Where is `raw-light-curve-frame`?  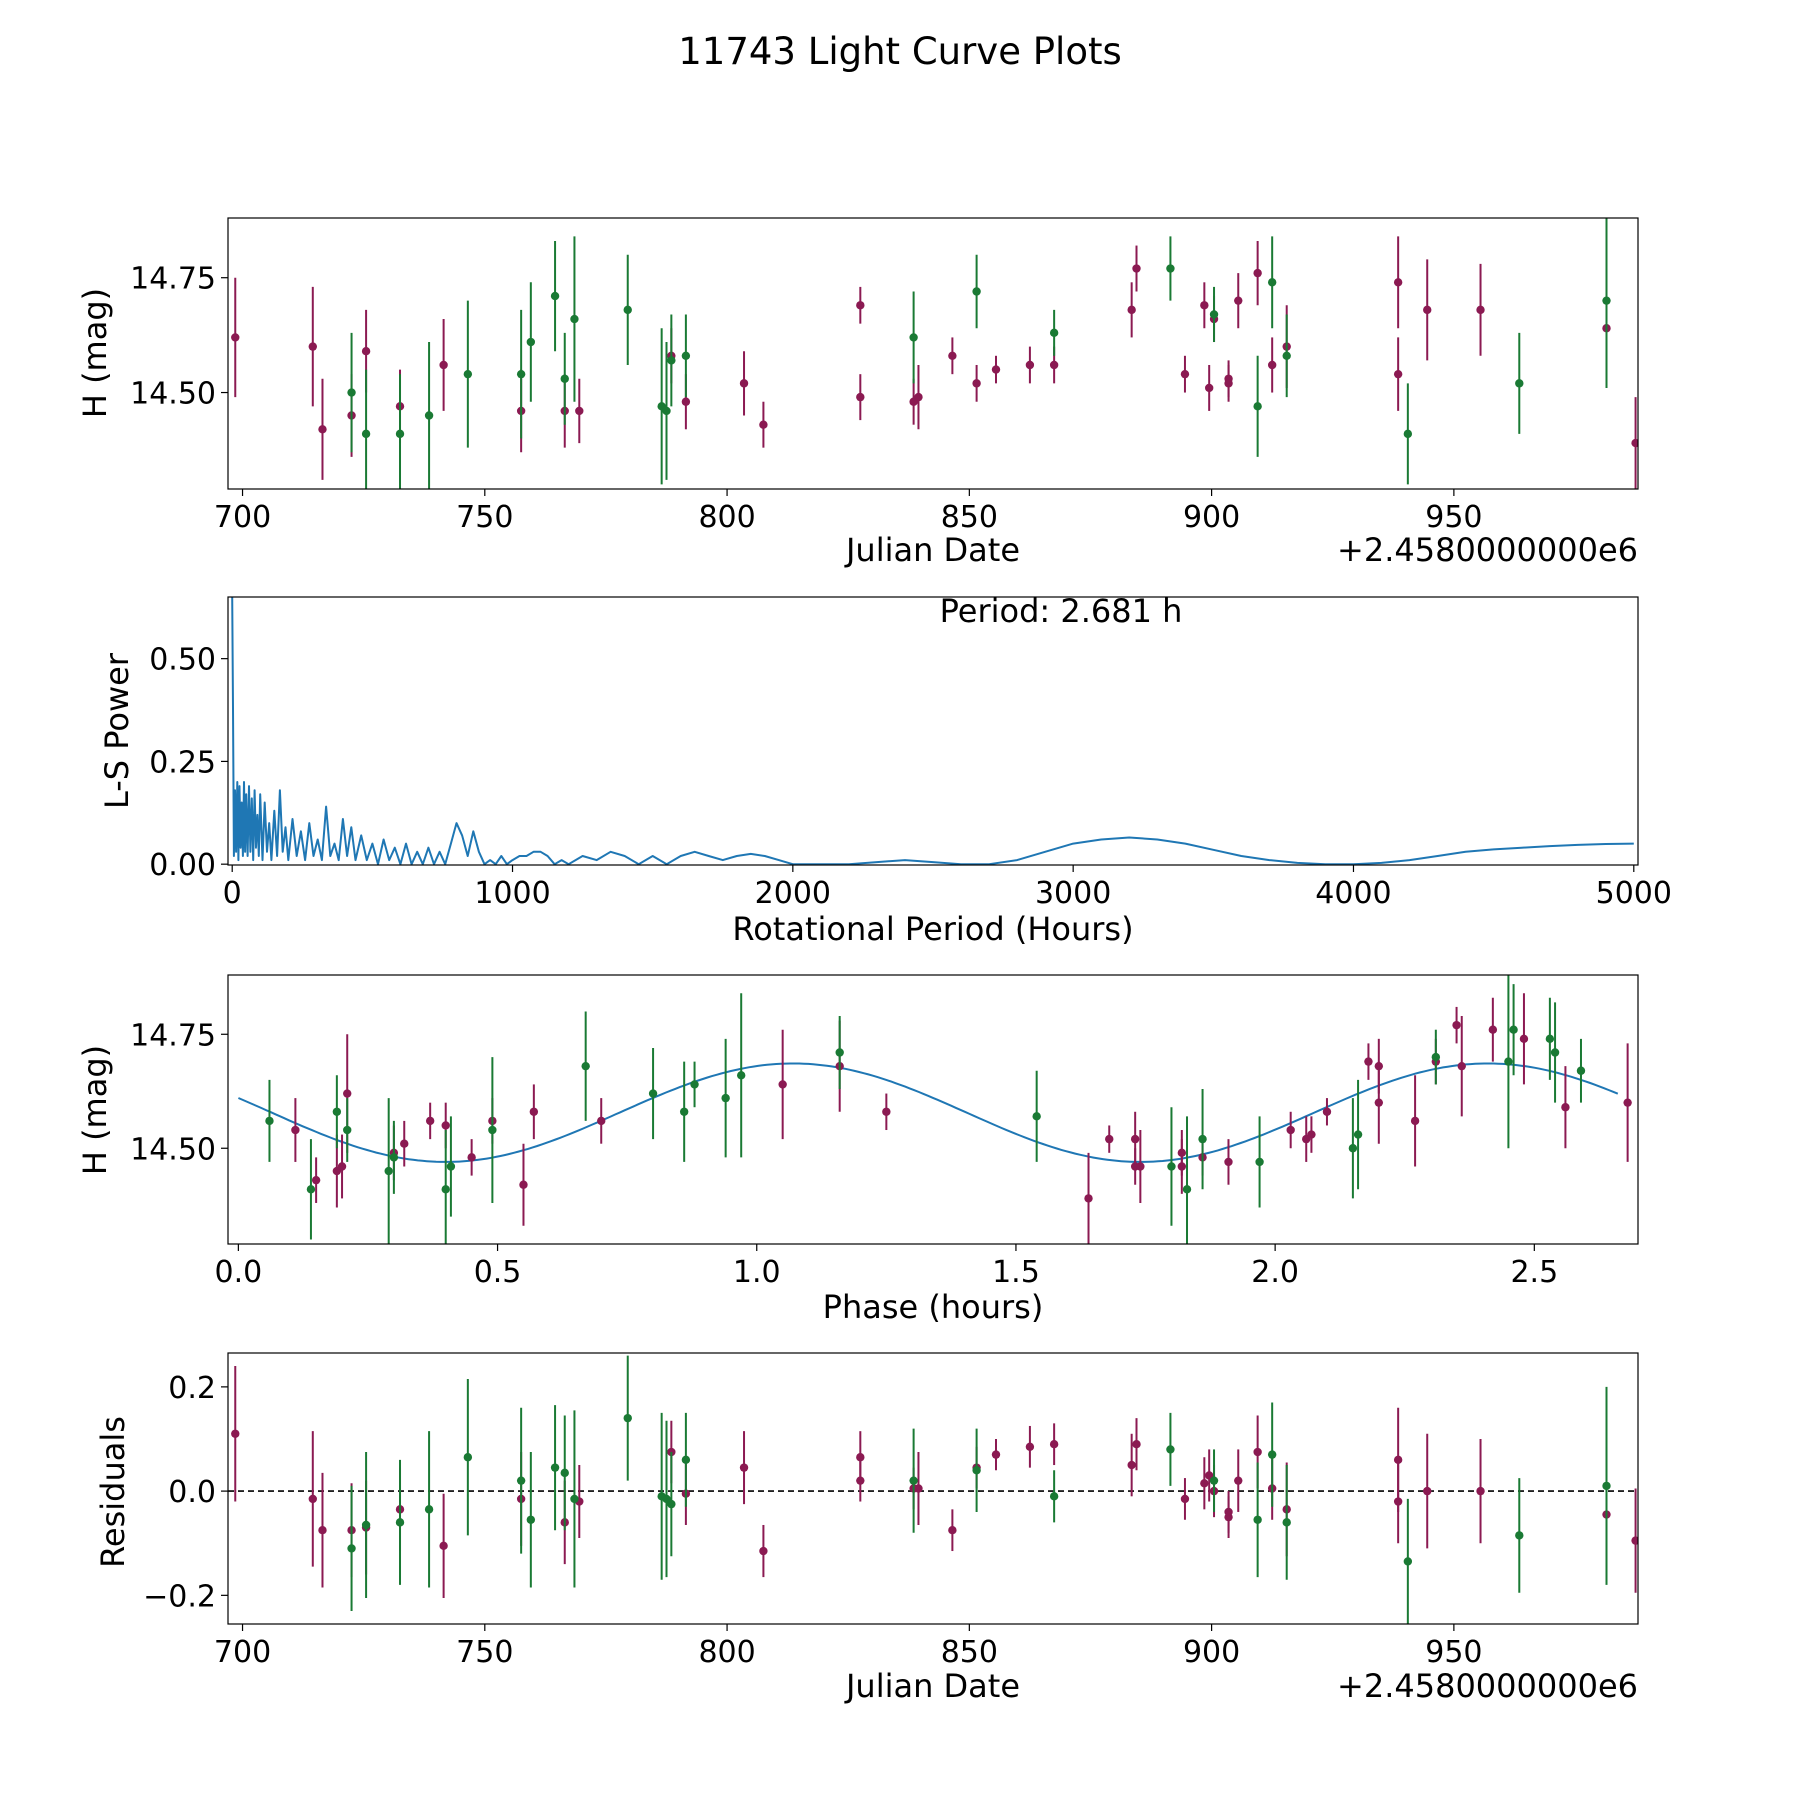 raw-light-curve-frame is located at coordinates (933, 353).